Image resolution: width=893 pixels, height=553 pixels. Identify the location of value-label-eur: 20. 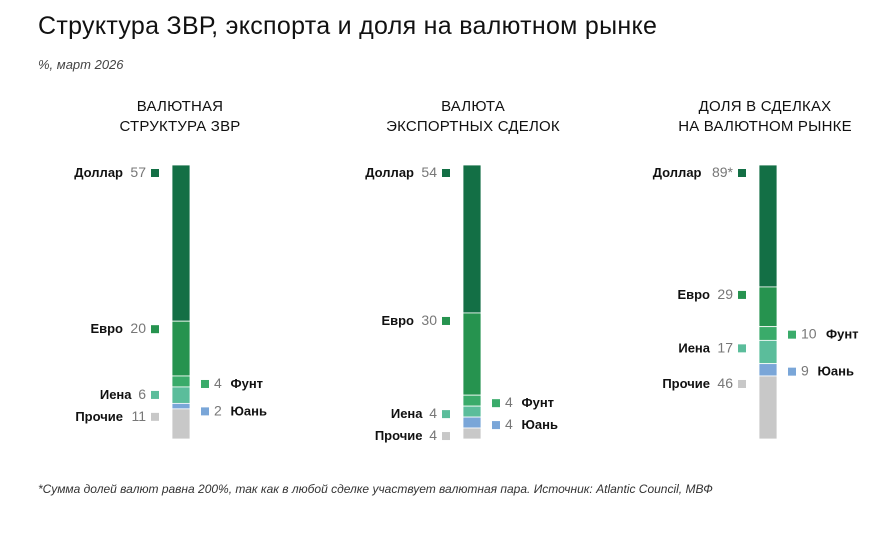
(138, 328).